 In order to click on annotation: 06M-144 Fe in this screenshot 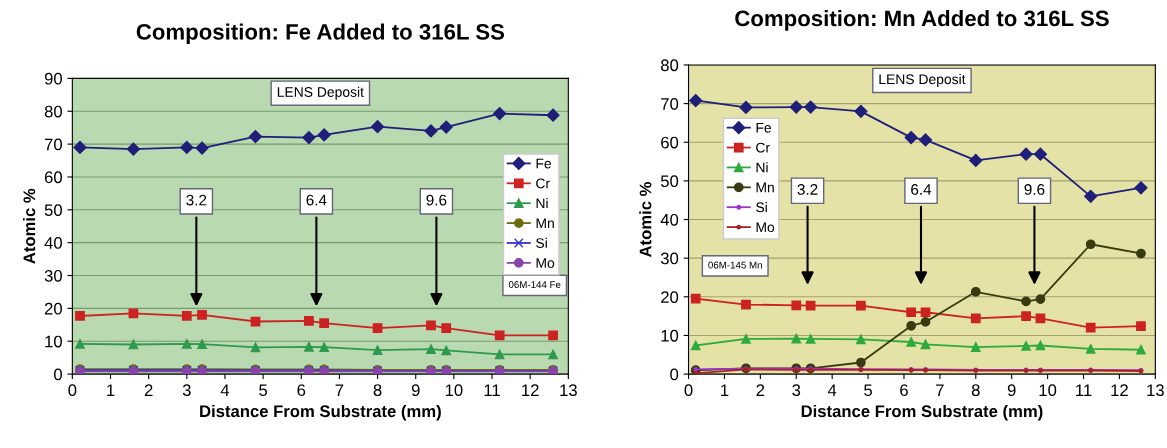, I will do `click(534, 284)`.